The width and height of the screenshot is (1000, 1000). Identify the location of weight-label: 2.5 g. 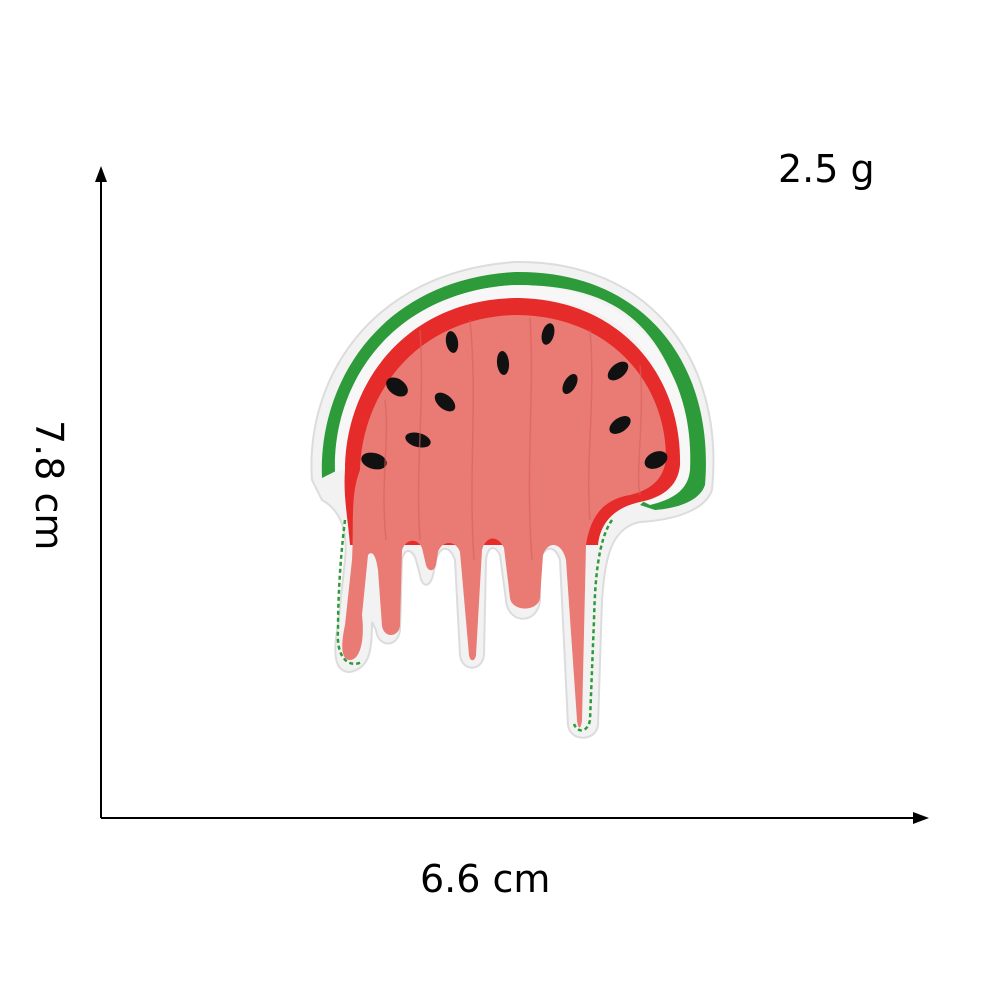
(826, 169).